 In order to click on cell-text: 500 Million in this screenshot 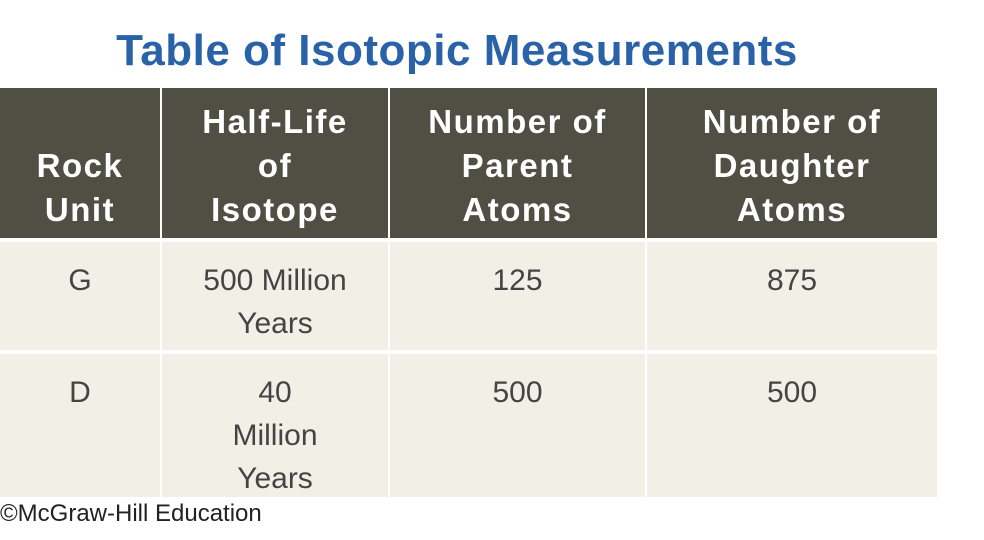, I will do `click(275, 280)`.